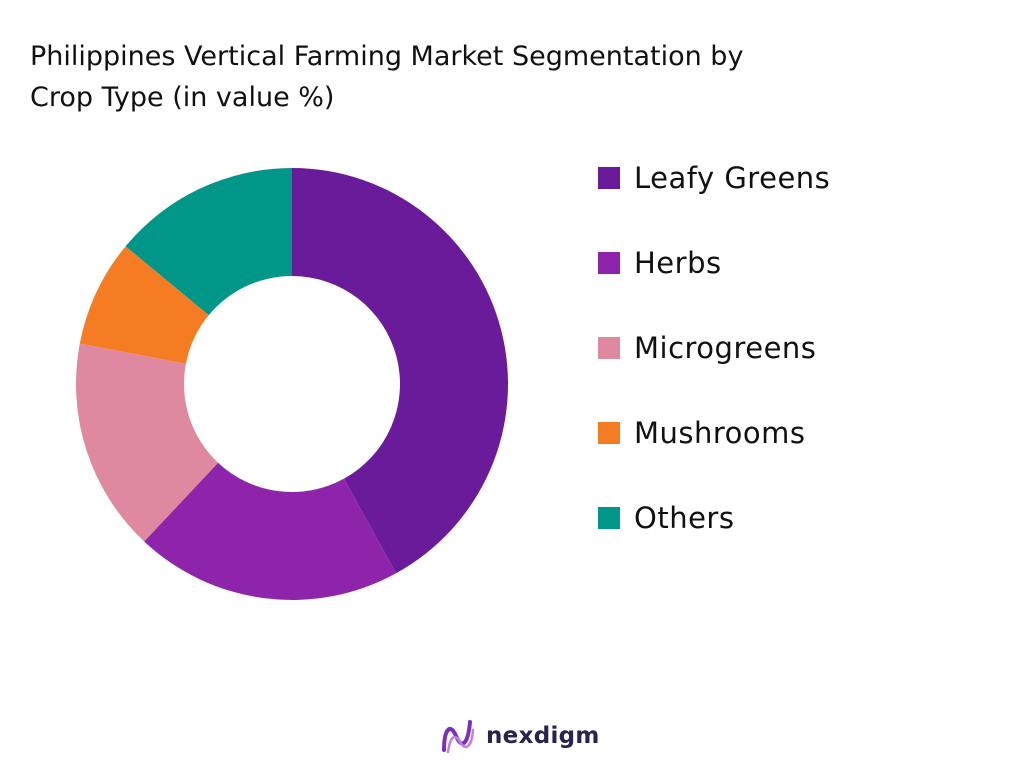 Image resolution: width=1024 pixels, height=768 pixels. I want to click on legend-item-leafy-greens: Leafy Greens, so click(714, 178).